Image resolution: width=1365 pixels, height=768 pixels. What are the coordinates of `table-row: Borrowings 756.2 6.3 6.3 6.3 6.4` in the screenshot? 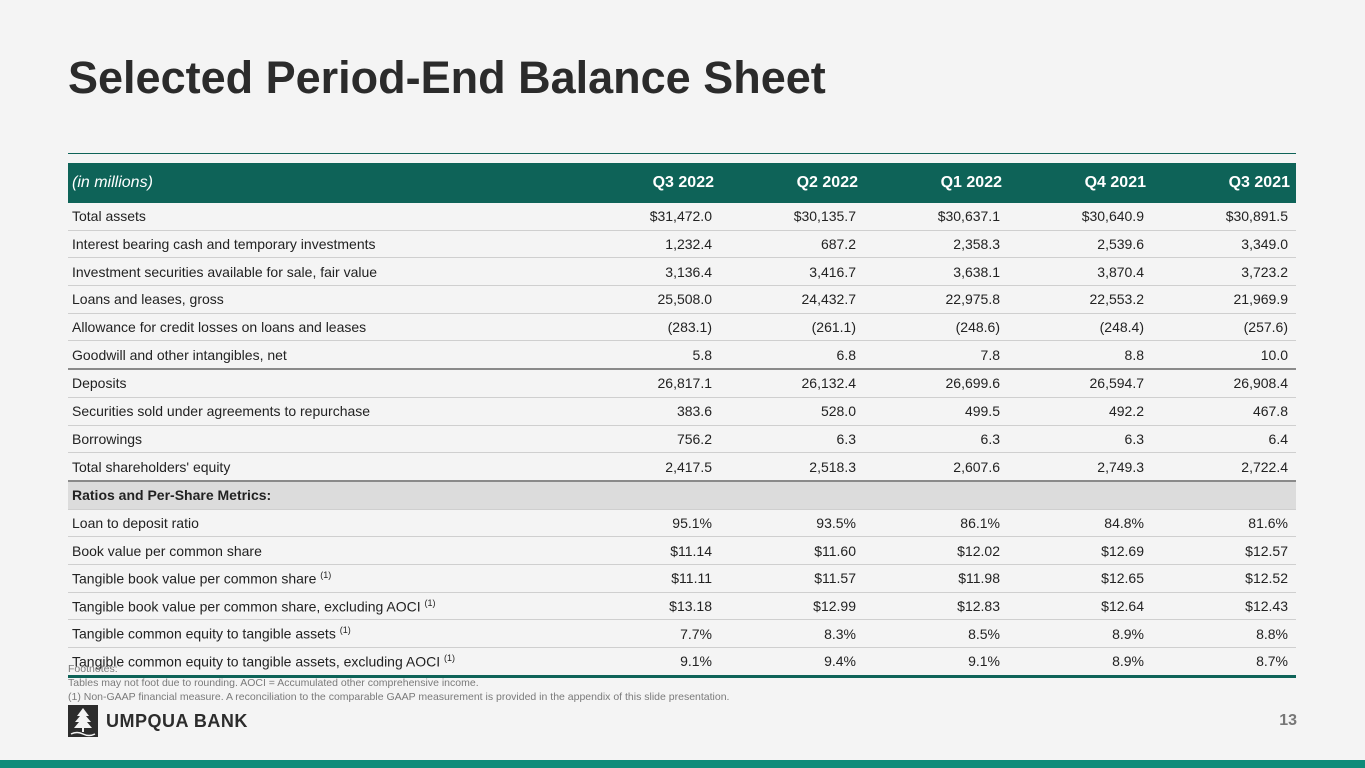 It's located at (682, 439).